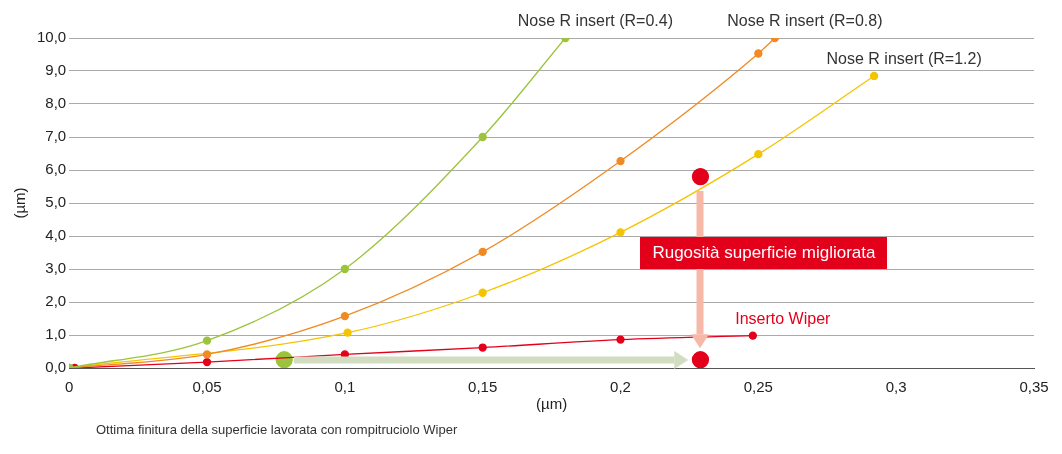 This screenshot has width=1062, height=454. I want to click on annotation: Rugosità superficie migliorata, so click(764, 253).